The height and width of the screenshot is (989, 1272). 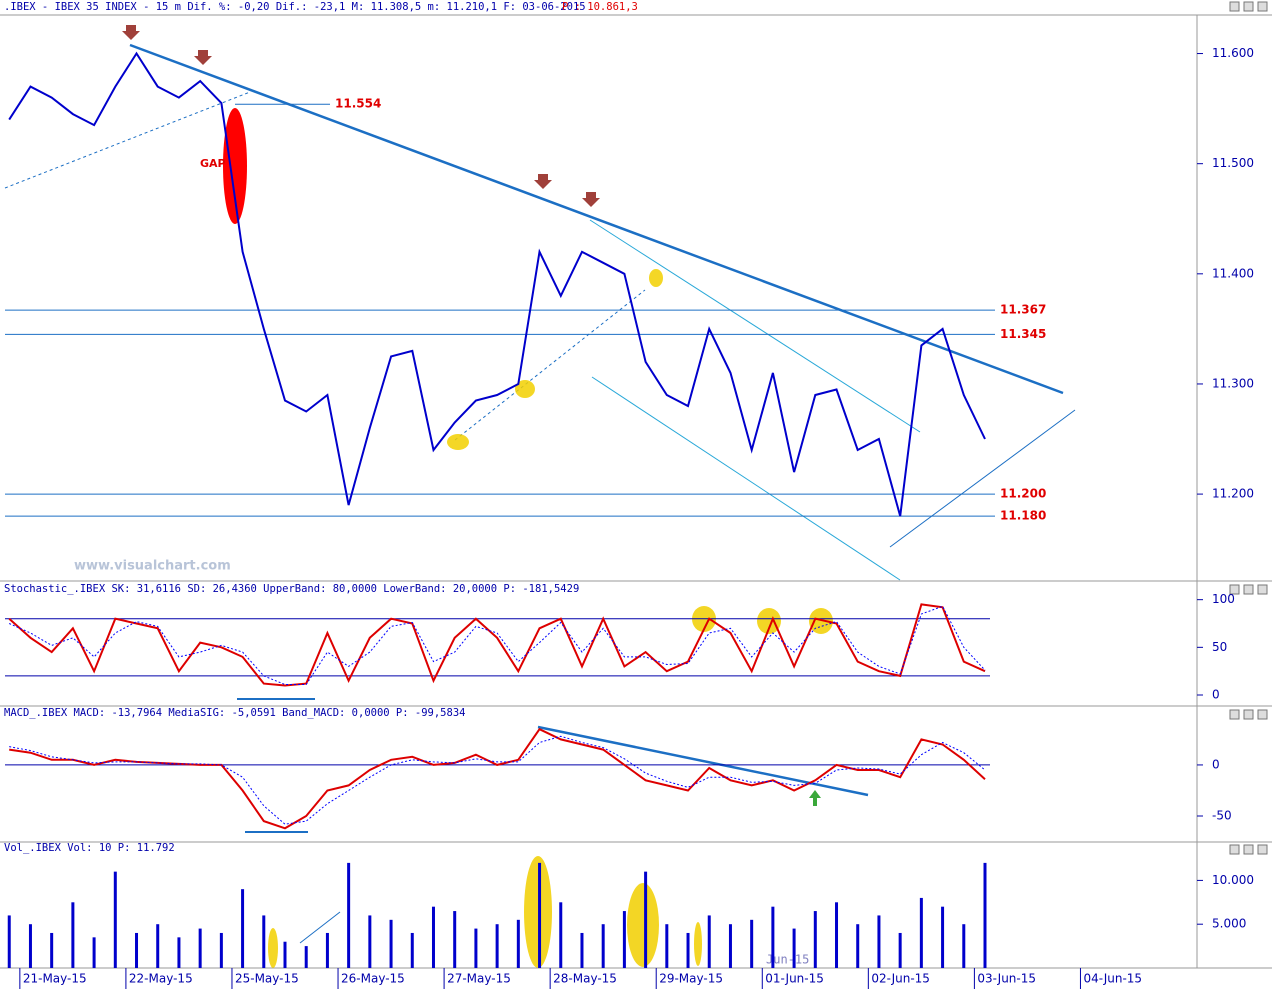 What do you see at coordinates (1023, 334) in the screenshot?
I see `level-label: 11.345` at bounding box center [1023, 334].